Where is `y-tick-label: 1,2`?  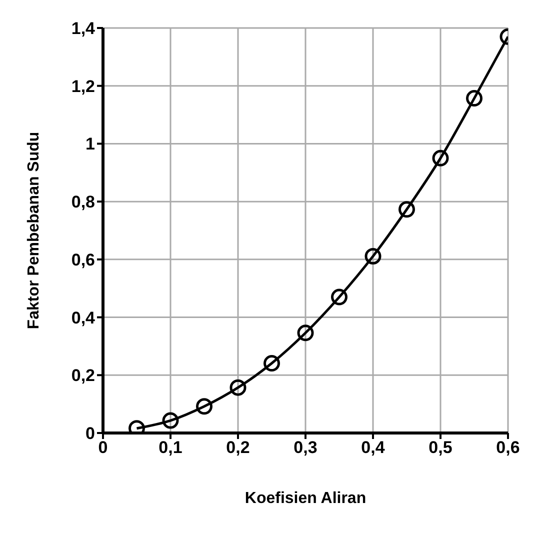
y-tick-label: 1,2 is located at coordinates (83, 86).